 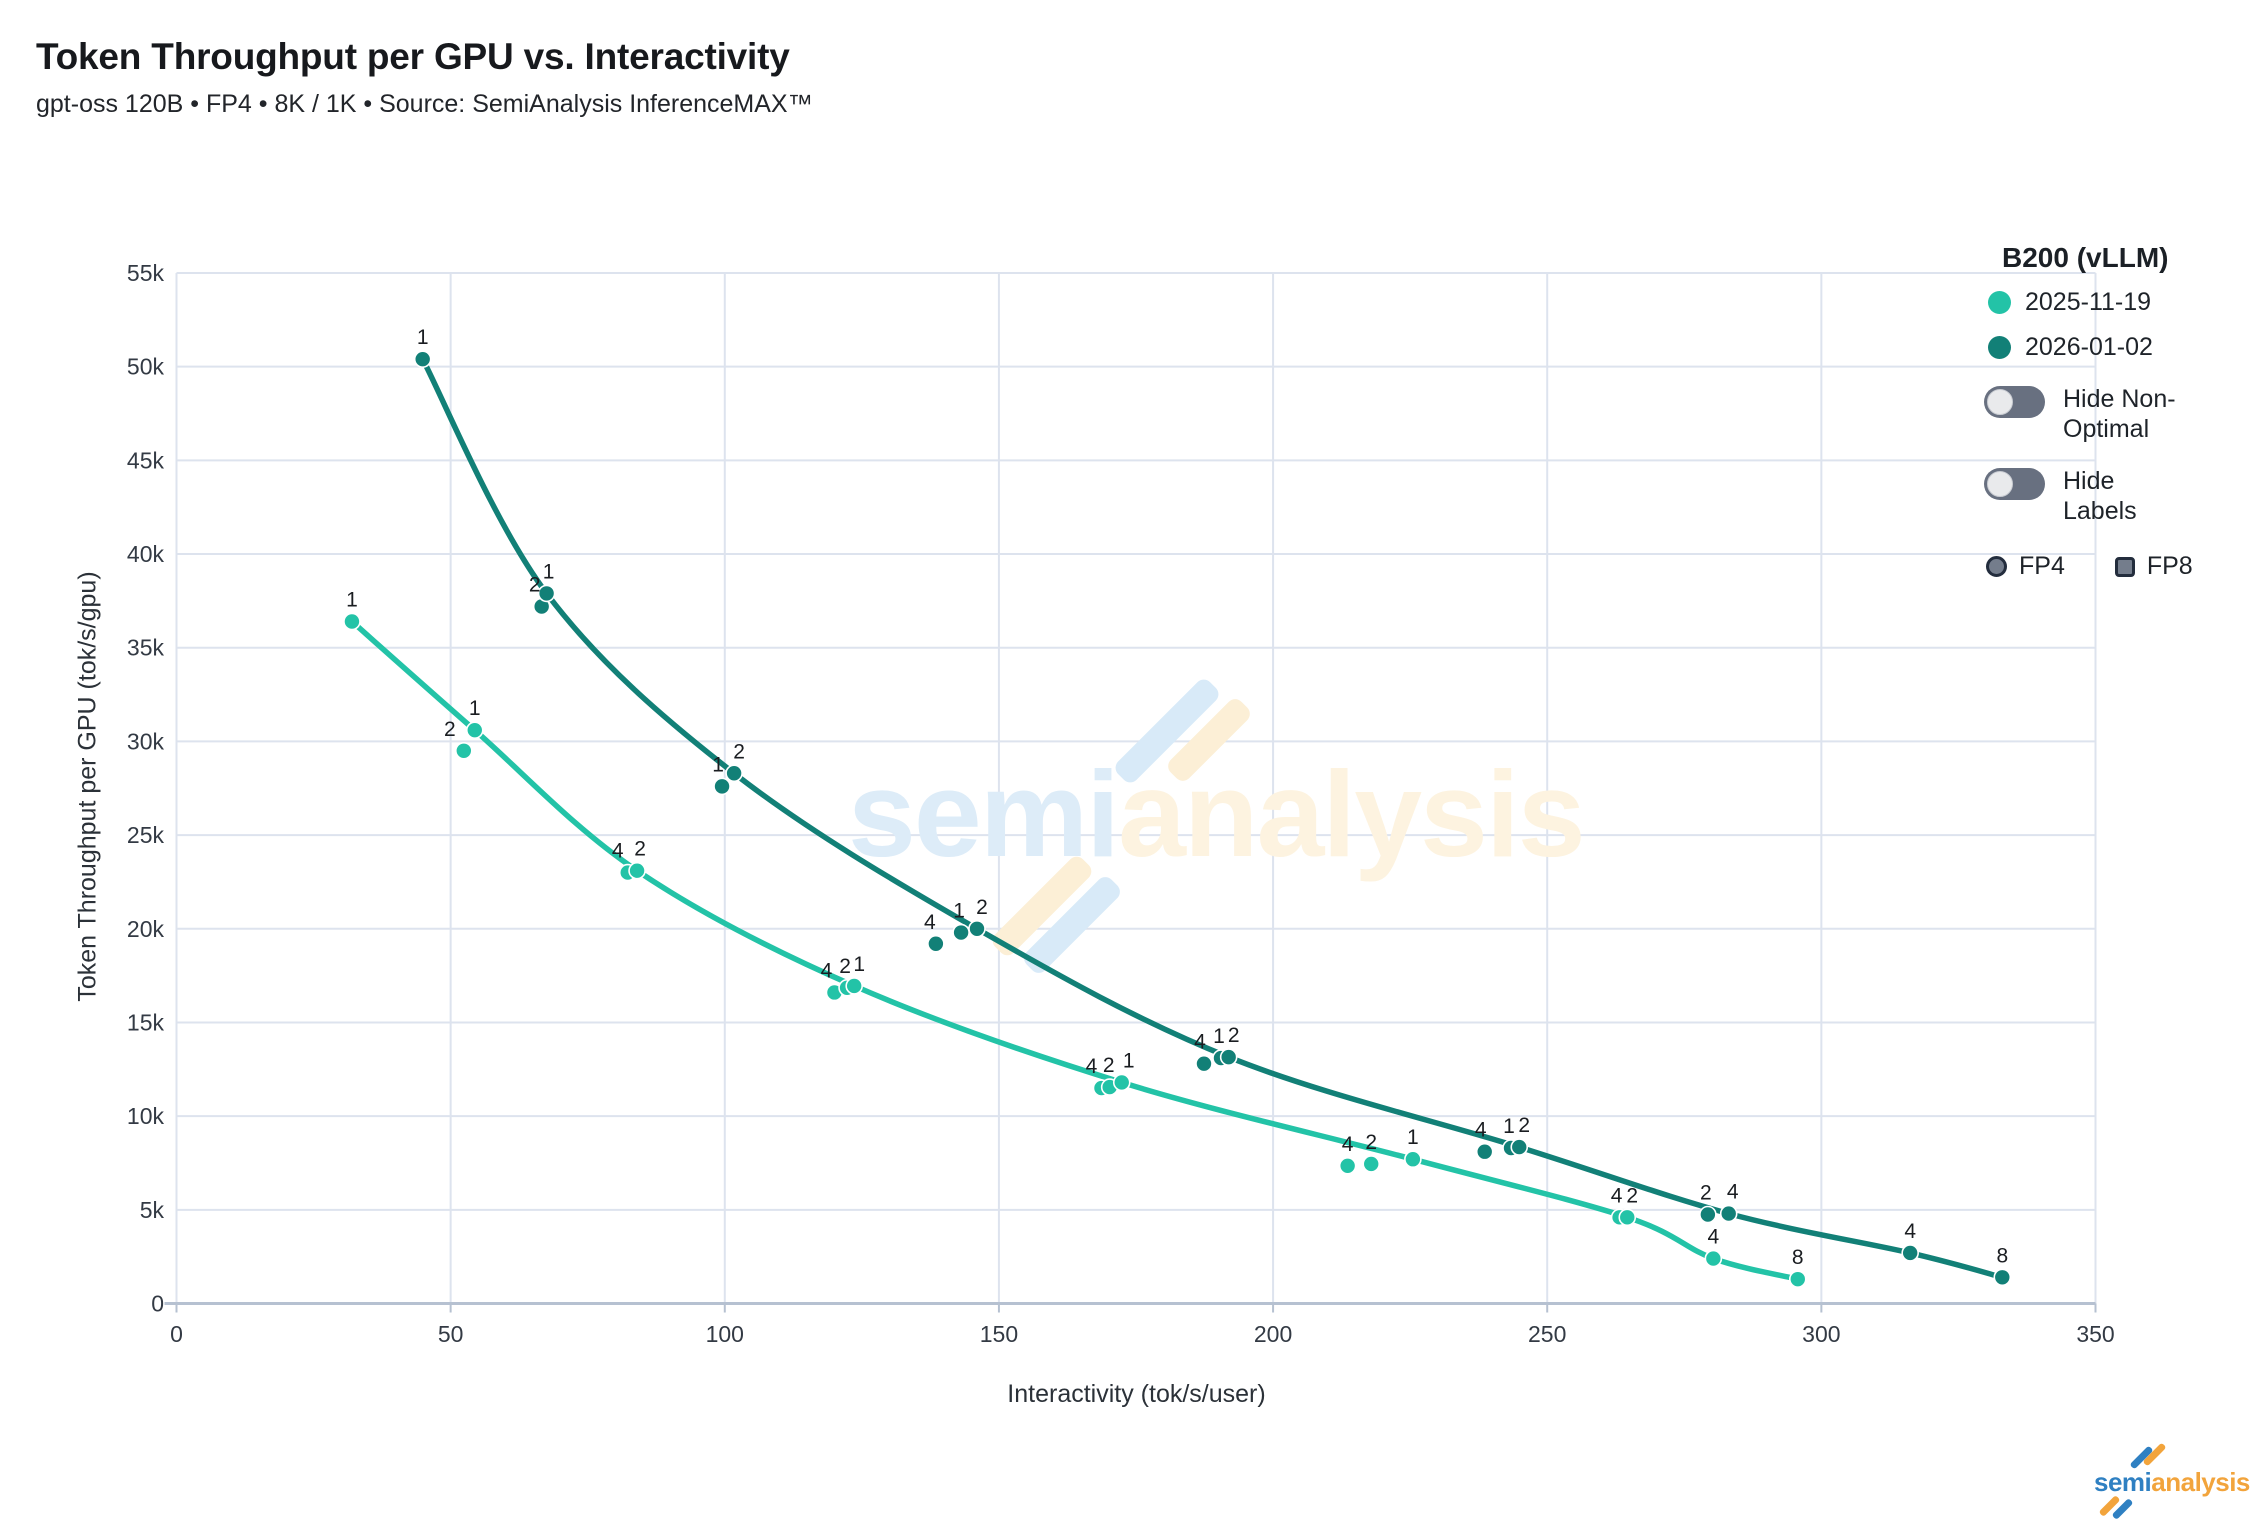 What do you see at coordinates (1136, 1394) in the screenshot?
I see `x-axis-title: Interactivity (tok/s/user)` at bounding box center [1136, 1394].